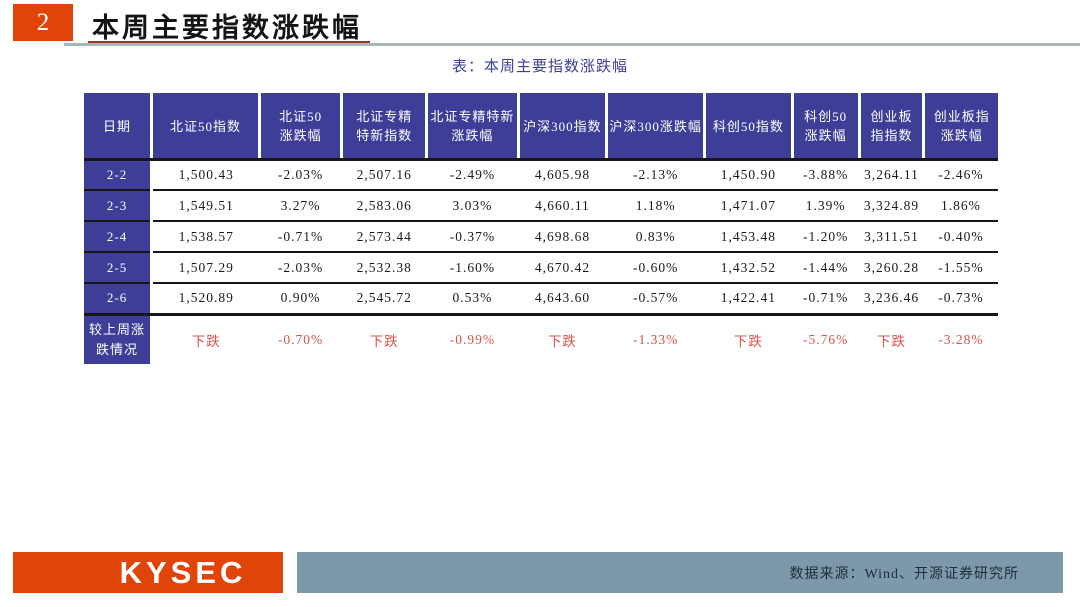 This screenshot has height=607, width=1080. What do you see at coordinates (680, 572) in the screenshot?
I see `footer-source-bar: 数据来源：Wind、开源证券研究所` at bounding box center [680, 572].